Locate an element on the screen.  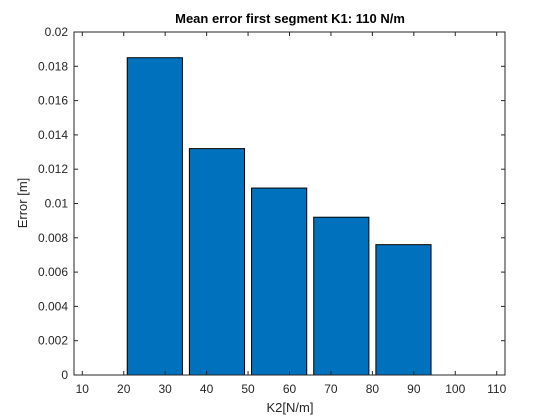
x-tick-label-5: 50 is located at coordinates (248, 389).